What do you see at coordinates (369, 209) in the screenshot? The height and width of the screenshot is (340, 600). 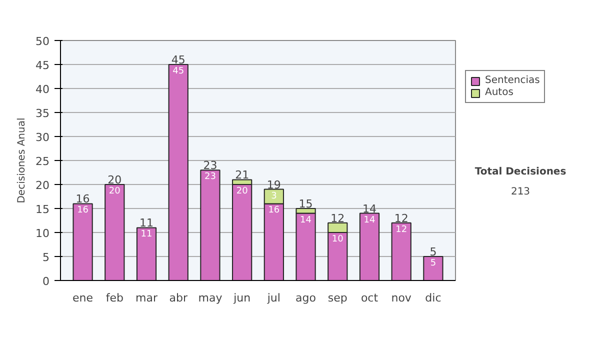 I see `total-label: 14` at bounding box center [369, 209].